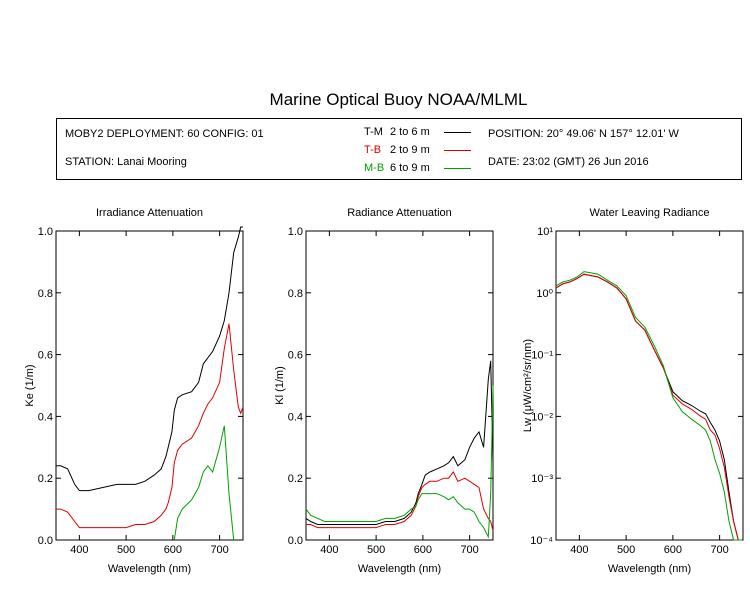 This screenshot has width=750, height=600. Describe the element at coordinates (374, 168) in the screenshot. I see `legend-code: M-B` at that location.